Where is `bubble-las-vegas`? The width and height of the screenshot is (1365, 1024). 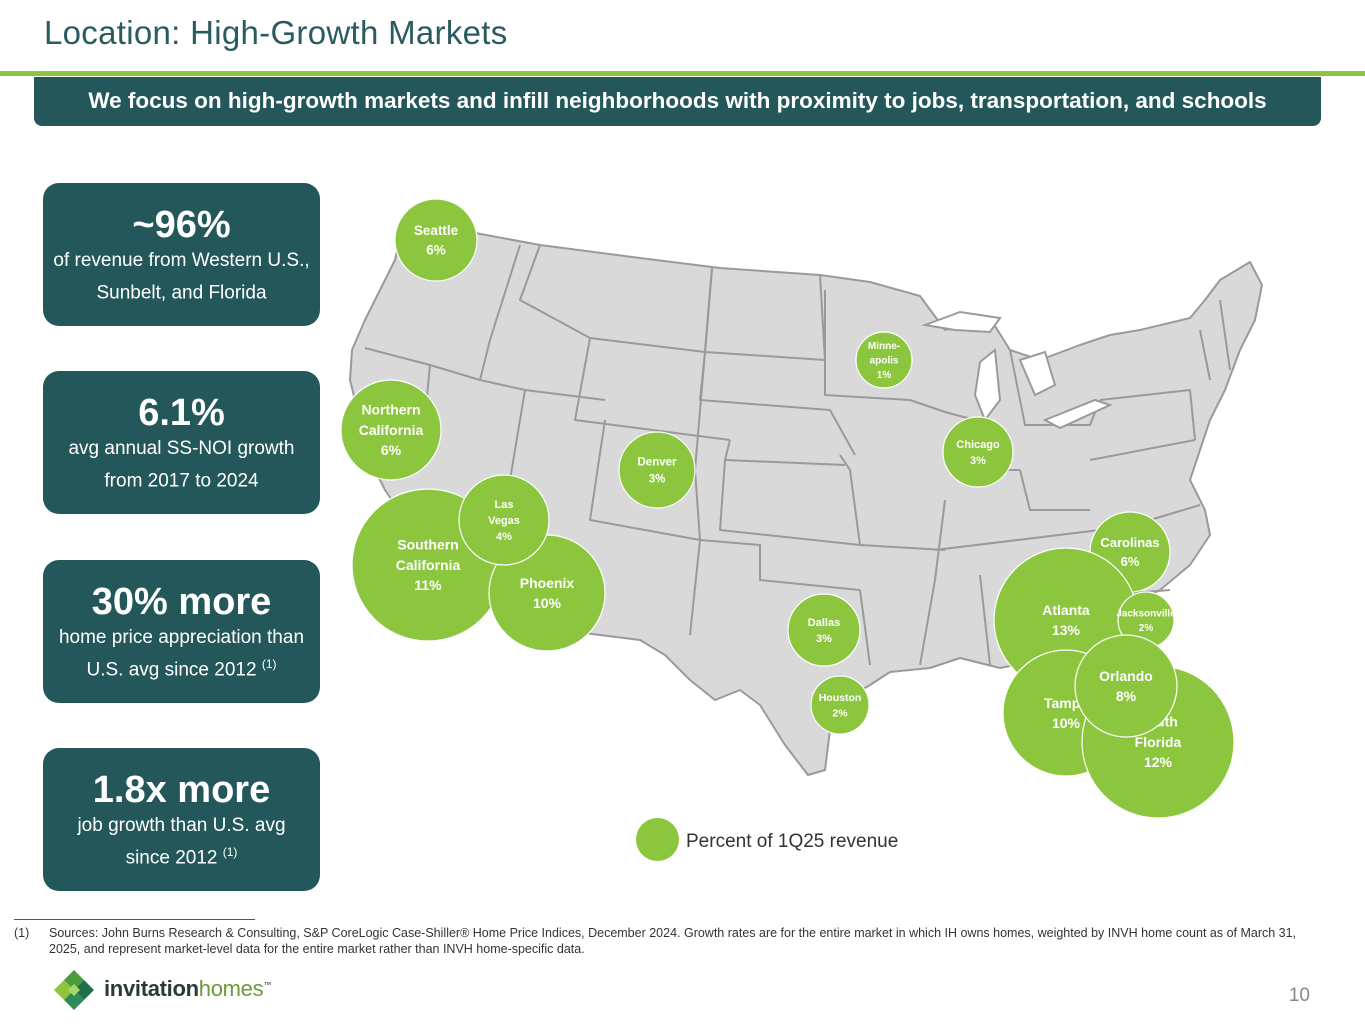
bubble-las-vegas is located at coordinates (504, 520).